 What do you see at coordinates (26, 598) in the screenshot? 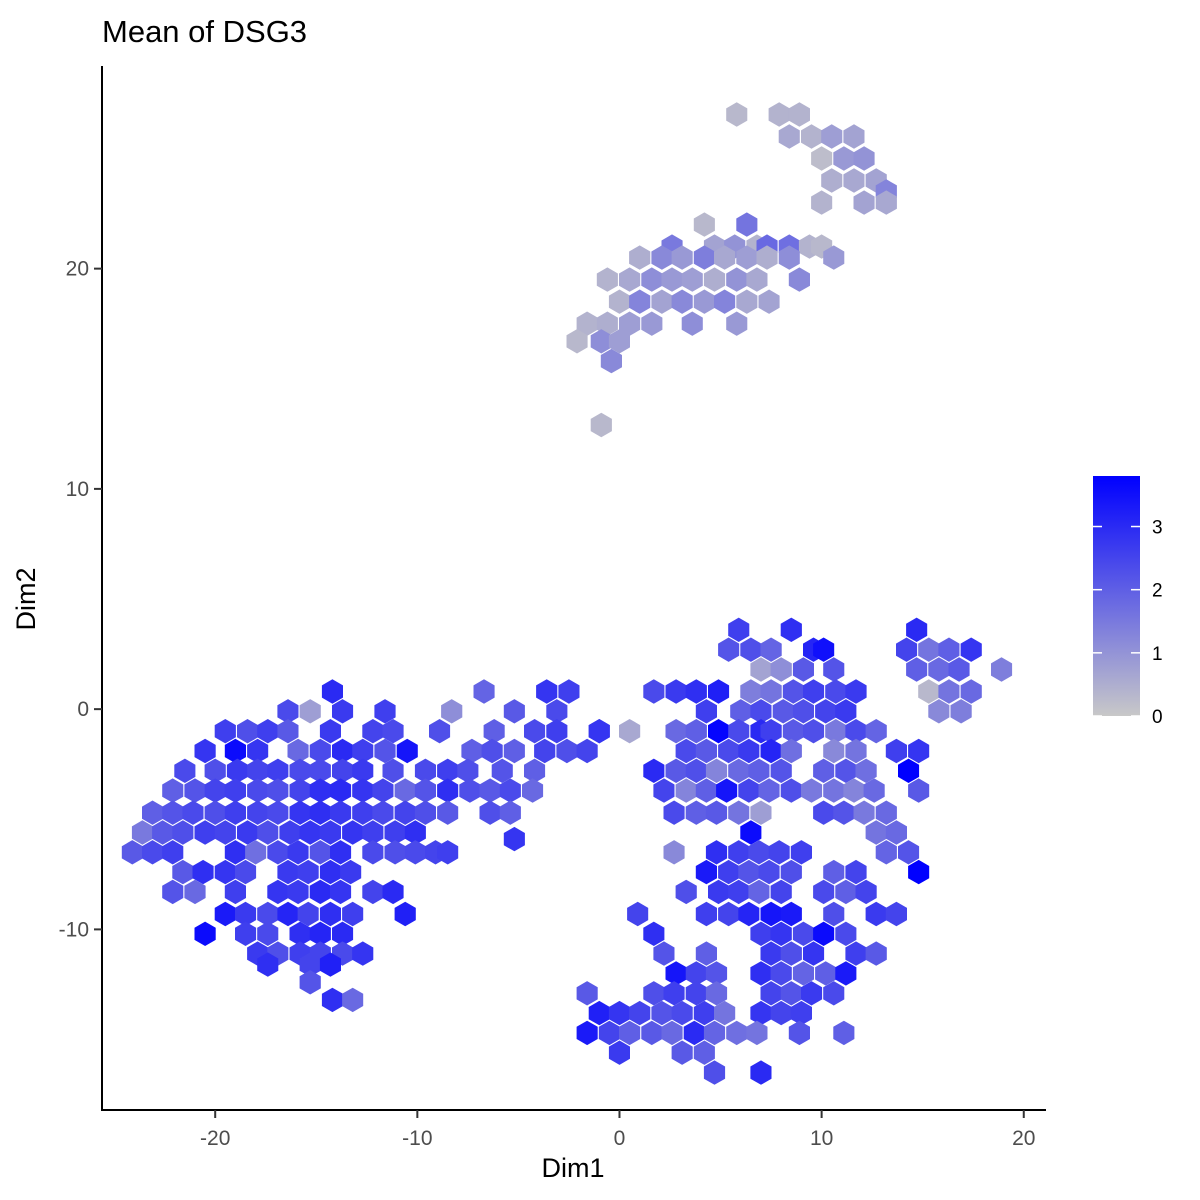
I see `y-axis-title: Dim2` at bounding box center [26, 598].